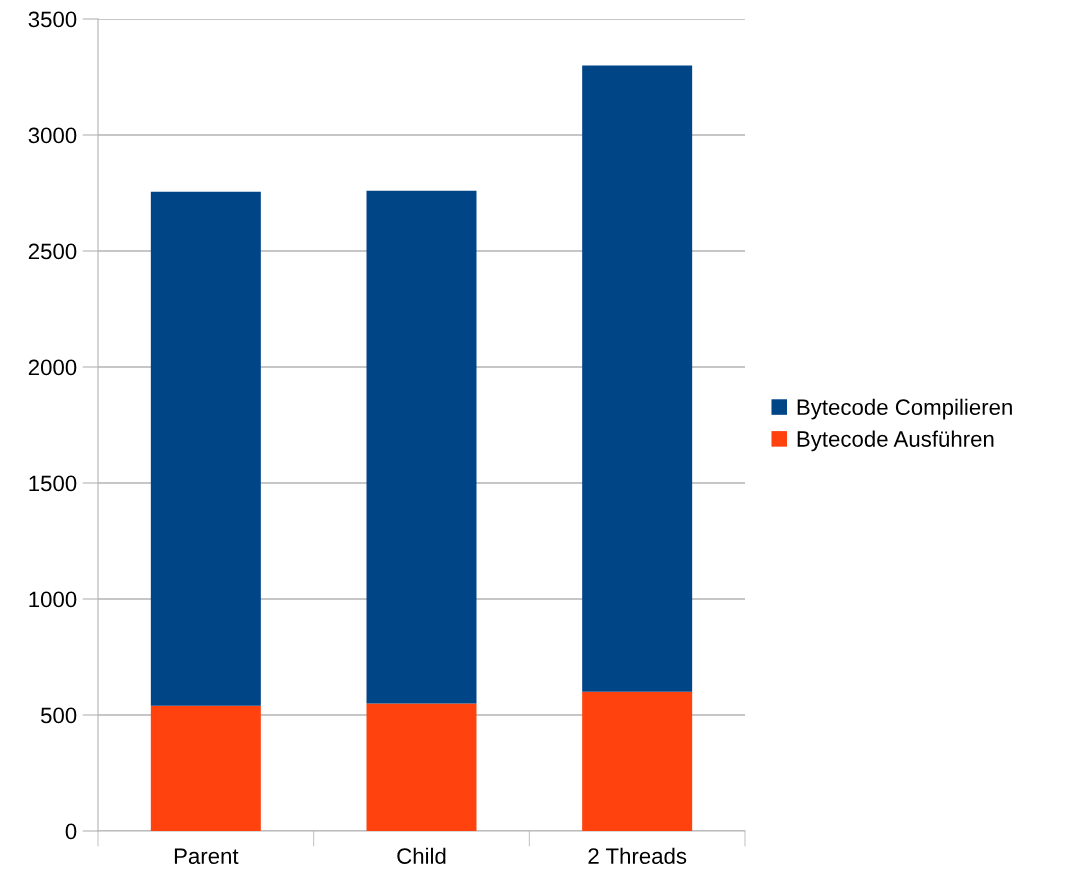 This screenshot has height=878, width=1084. I want to click on y-tick-label: 1500, so click(53, 483).